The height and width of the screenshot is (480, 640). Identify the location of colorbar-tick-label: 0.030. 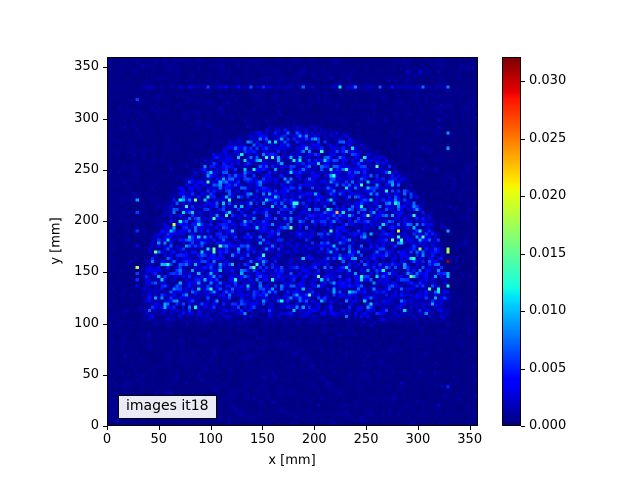
(548, 80).